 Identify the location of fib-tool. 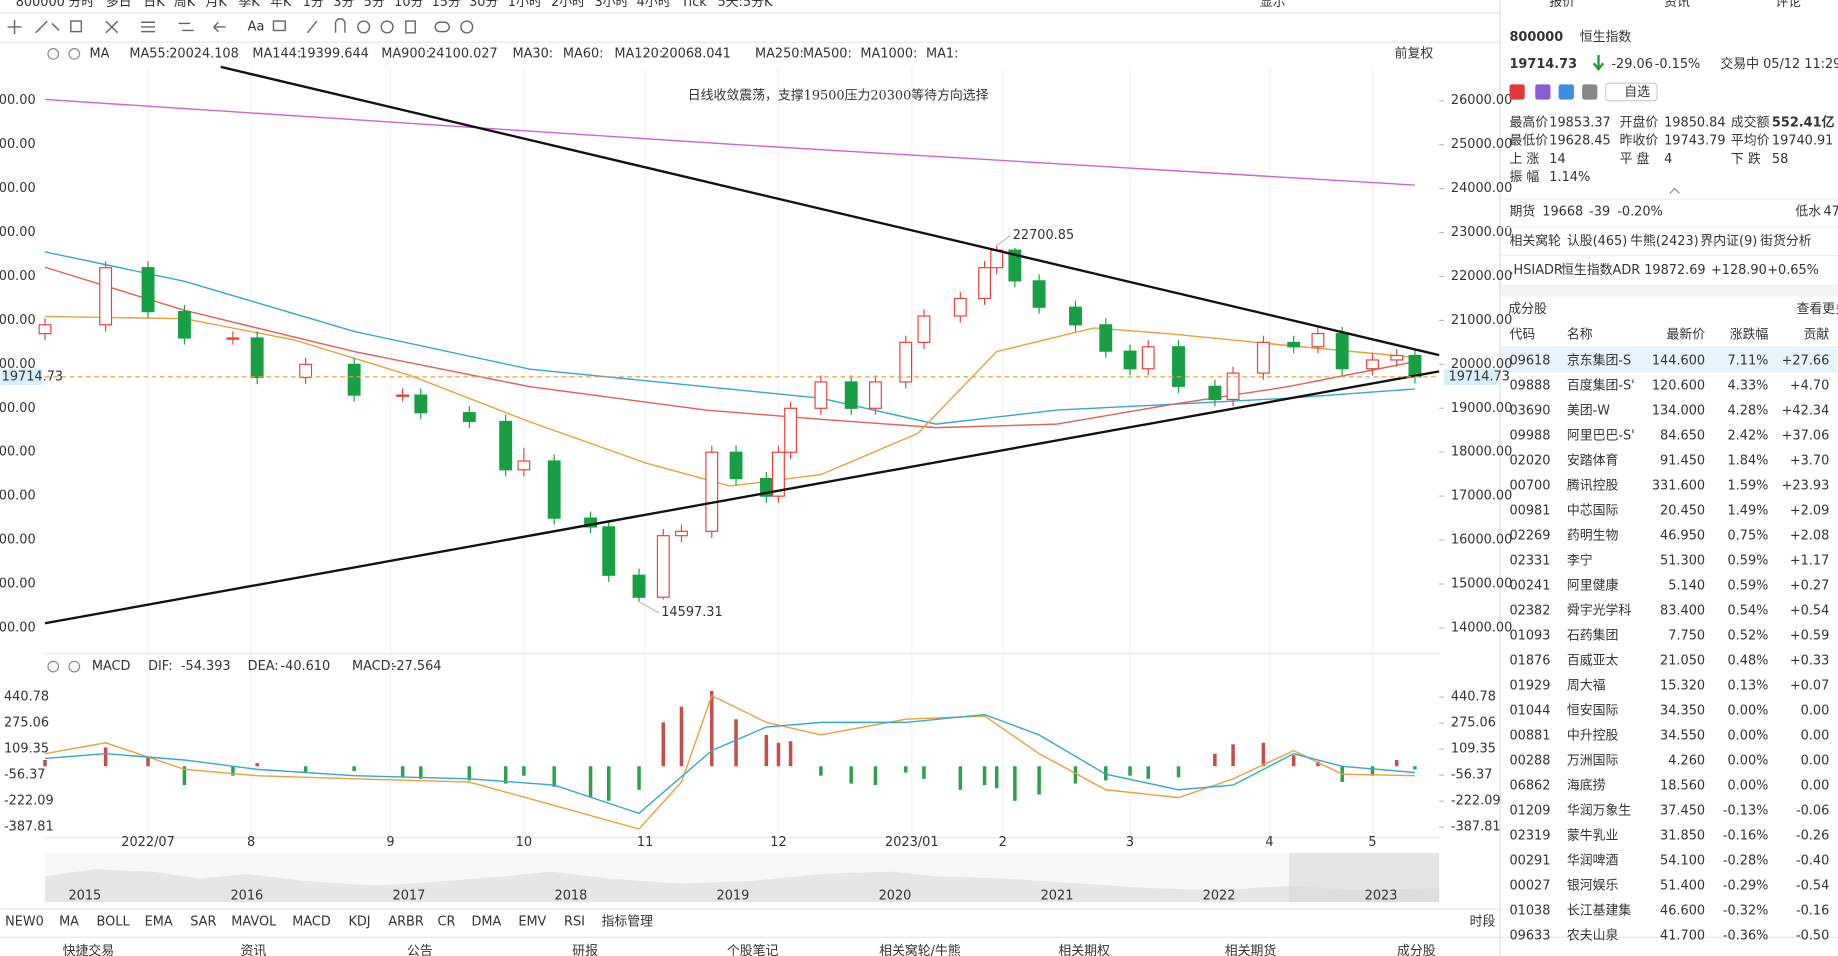
(112, 27).